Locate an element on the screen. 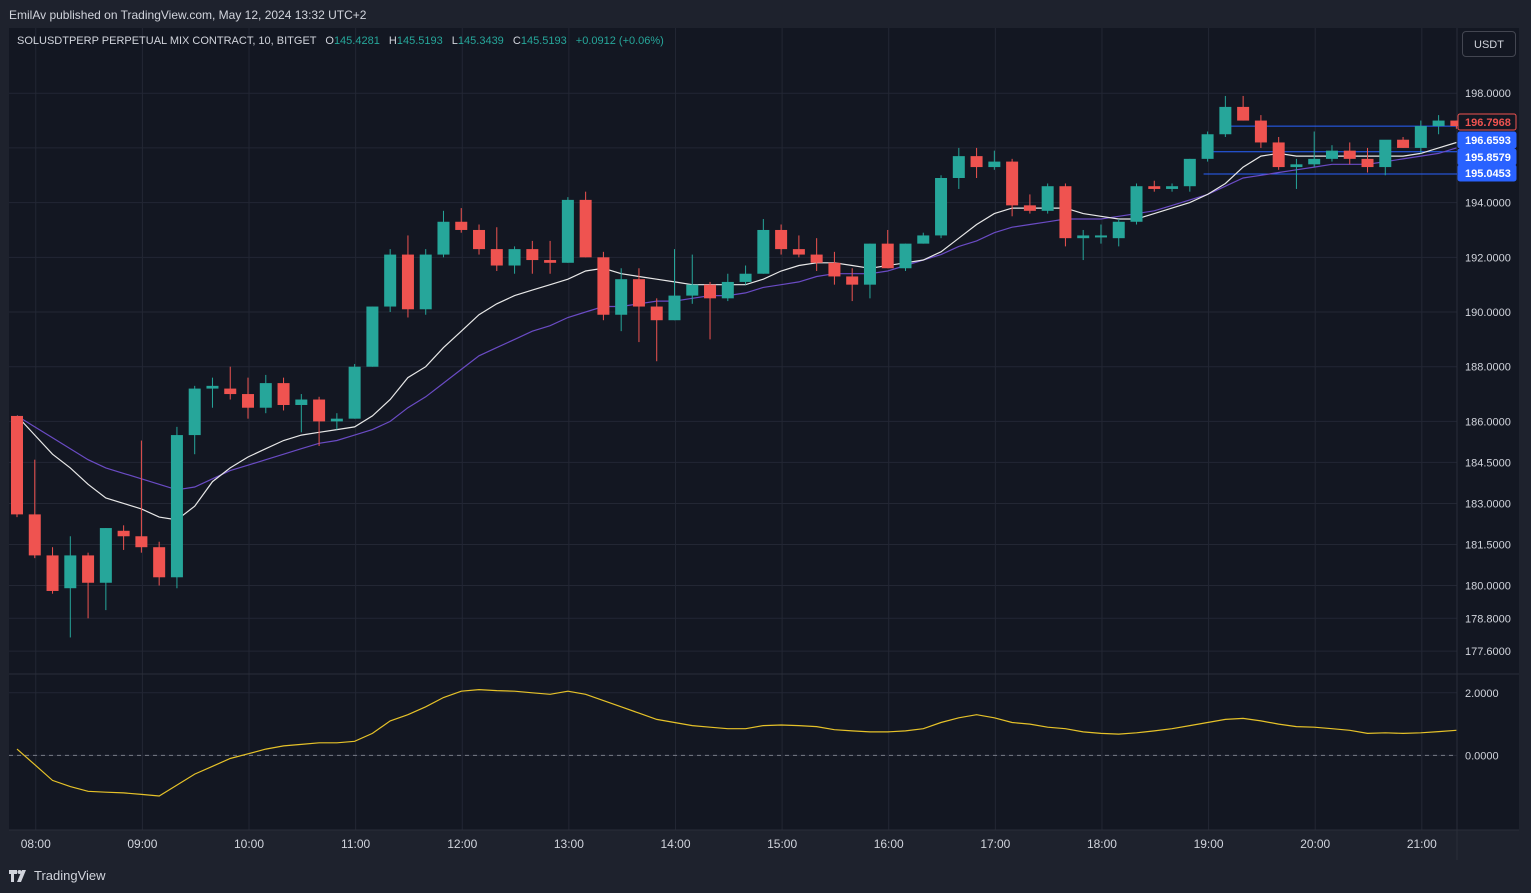  price-tick-label: 178.8000 is located at coordinates (1488, 619).